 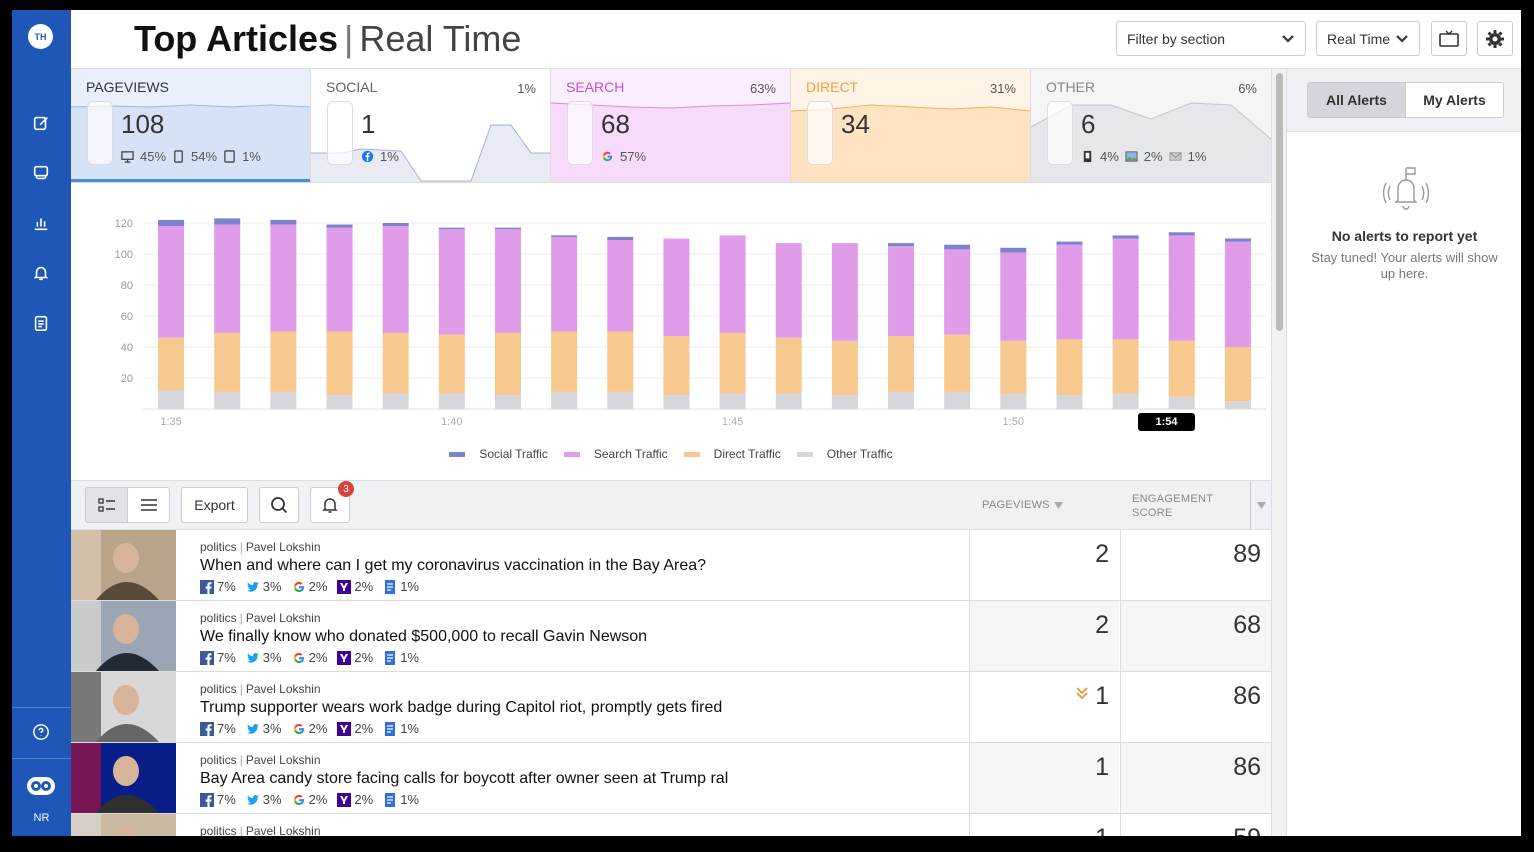 What do you see at coordinates (309, 586) in the screenshot?
I see `article-referrer-stats: 7% 3% 2% 2% 1%` at bounding box center [309, 586].